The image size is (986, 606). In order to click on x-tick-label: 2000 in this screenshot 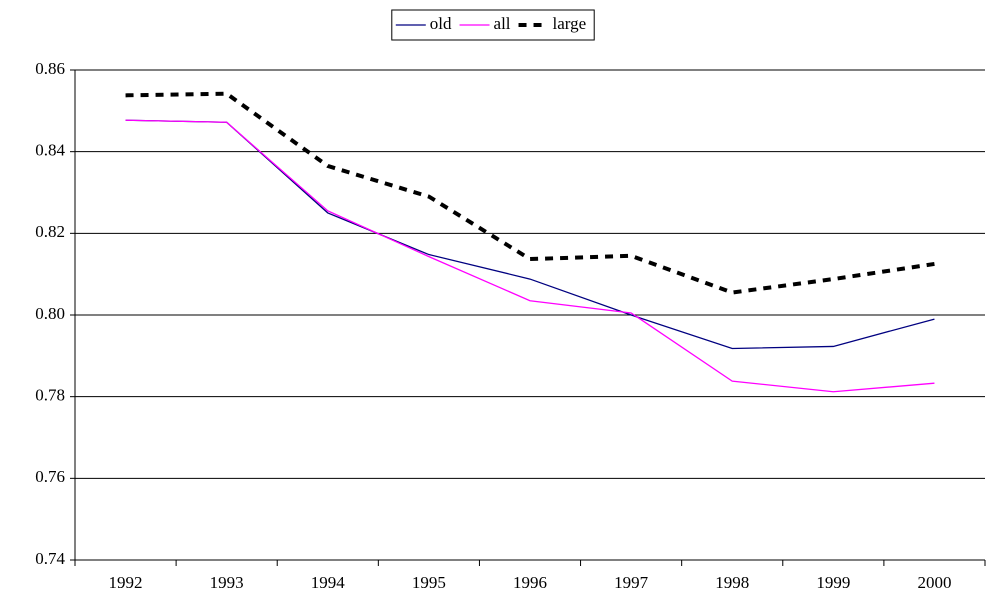, I will do `click(934, 582)`.